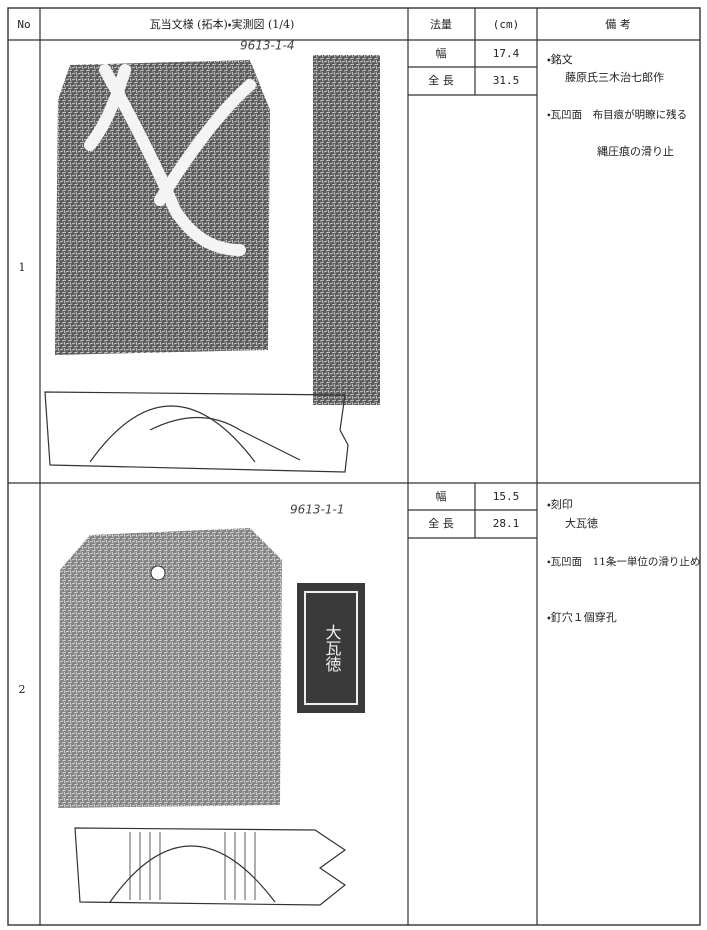  What do you see at coordinates (506, 53) in the screenshot?
I see `width-value: 17.4` at bounding box center [506, 53].